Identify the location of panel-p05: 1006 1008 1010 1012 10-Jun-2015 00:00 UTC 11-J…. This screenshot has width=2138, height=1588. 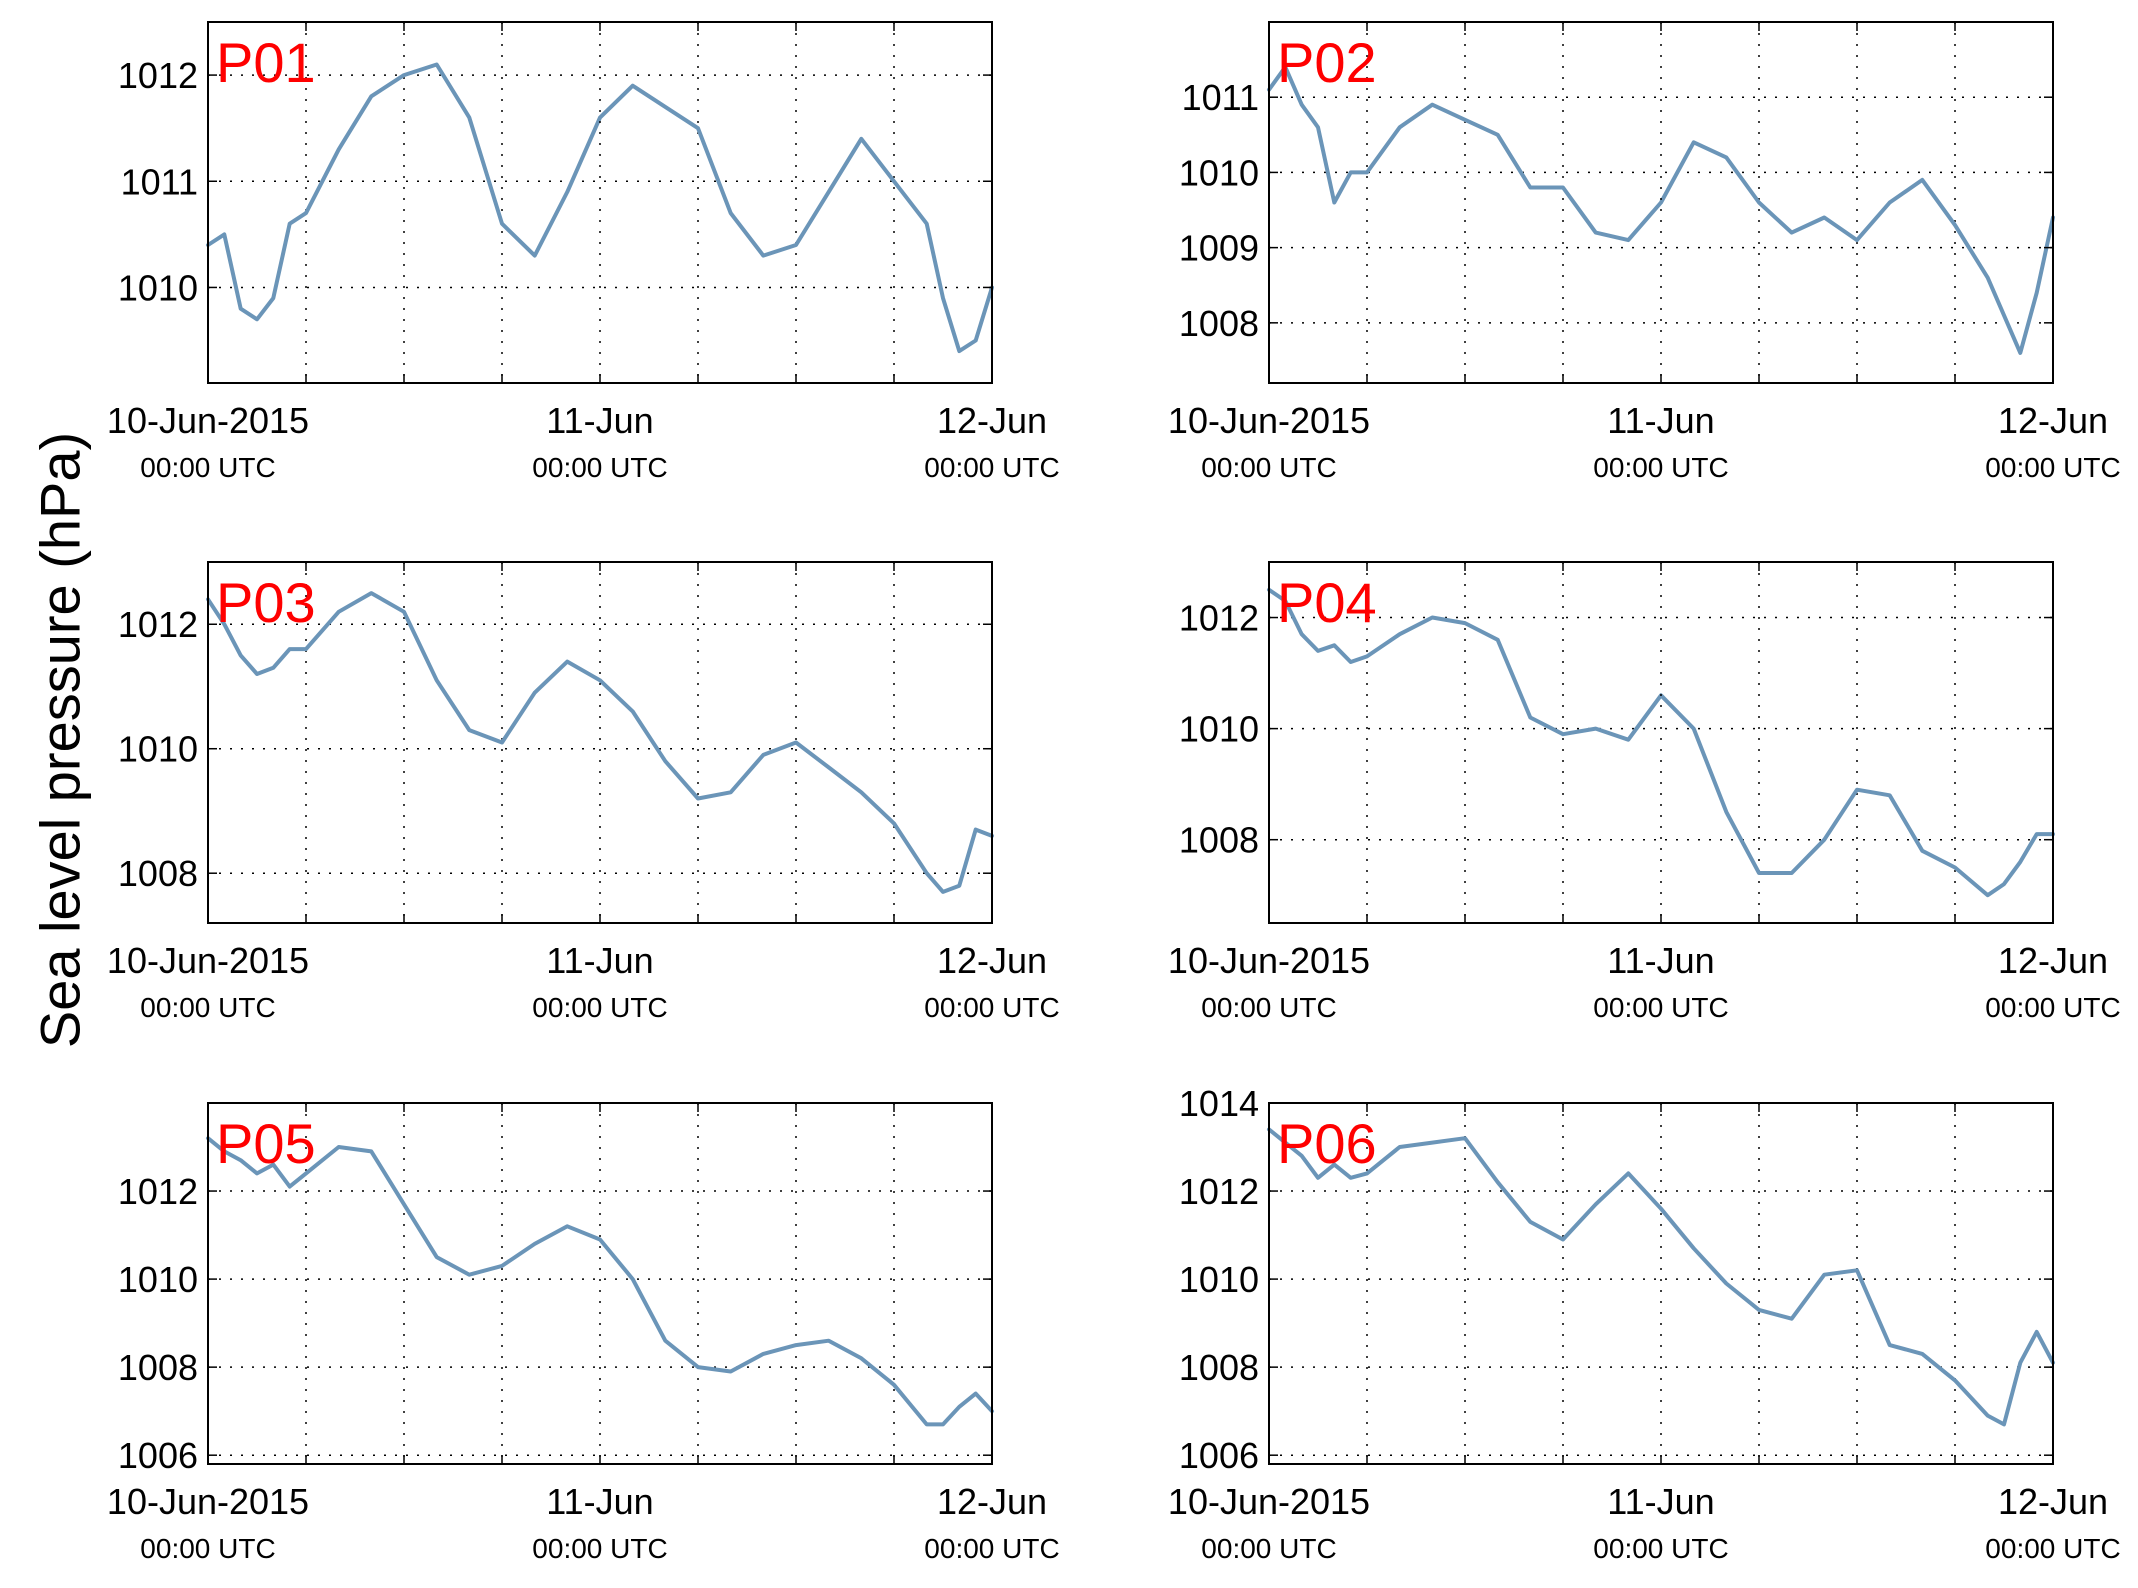
(583, 1333).